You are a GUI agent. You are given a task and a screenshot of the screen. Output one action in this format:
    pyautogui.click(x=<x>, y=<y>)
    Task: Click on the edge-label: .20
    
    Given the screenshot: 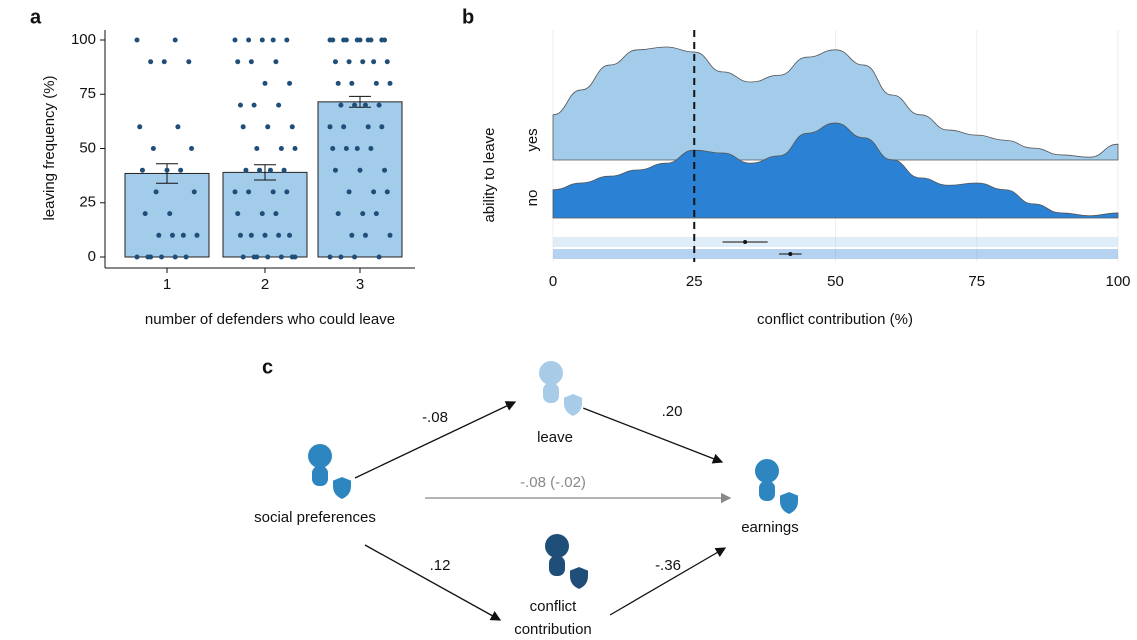 What is the action you would take?
    pyautogui.click(x=672, y=411)
    